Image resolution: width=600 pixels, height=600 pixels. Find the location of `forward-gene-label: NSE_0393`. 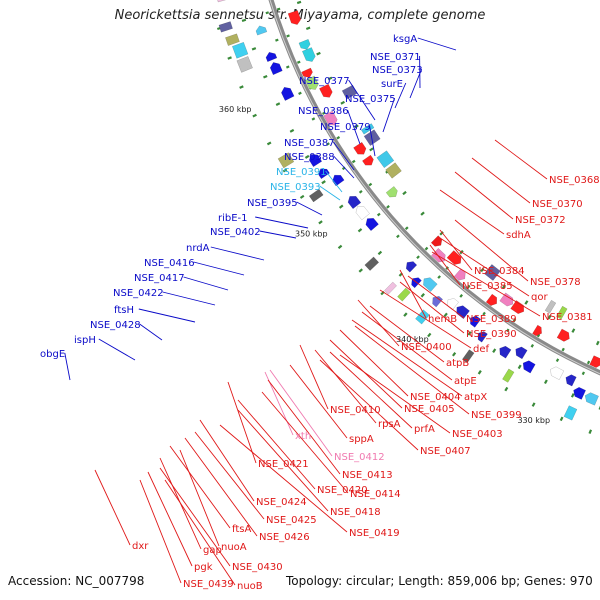

forward-gene-label: NSE_0393 is located at coordinates (295, 187).